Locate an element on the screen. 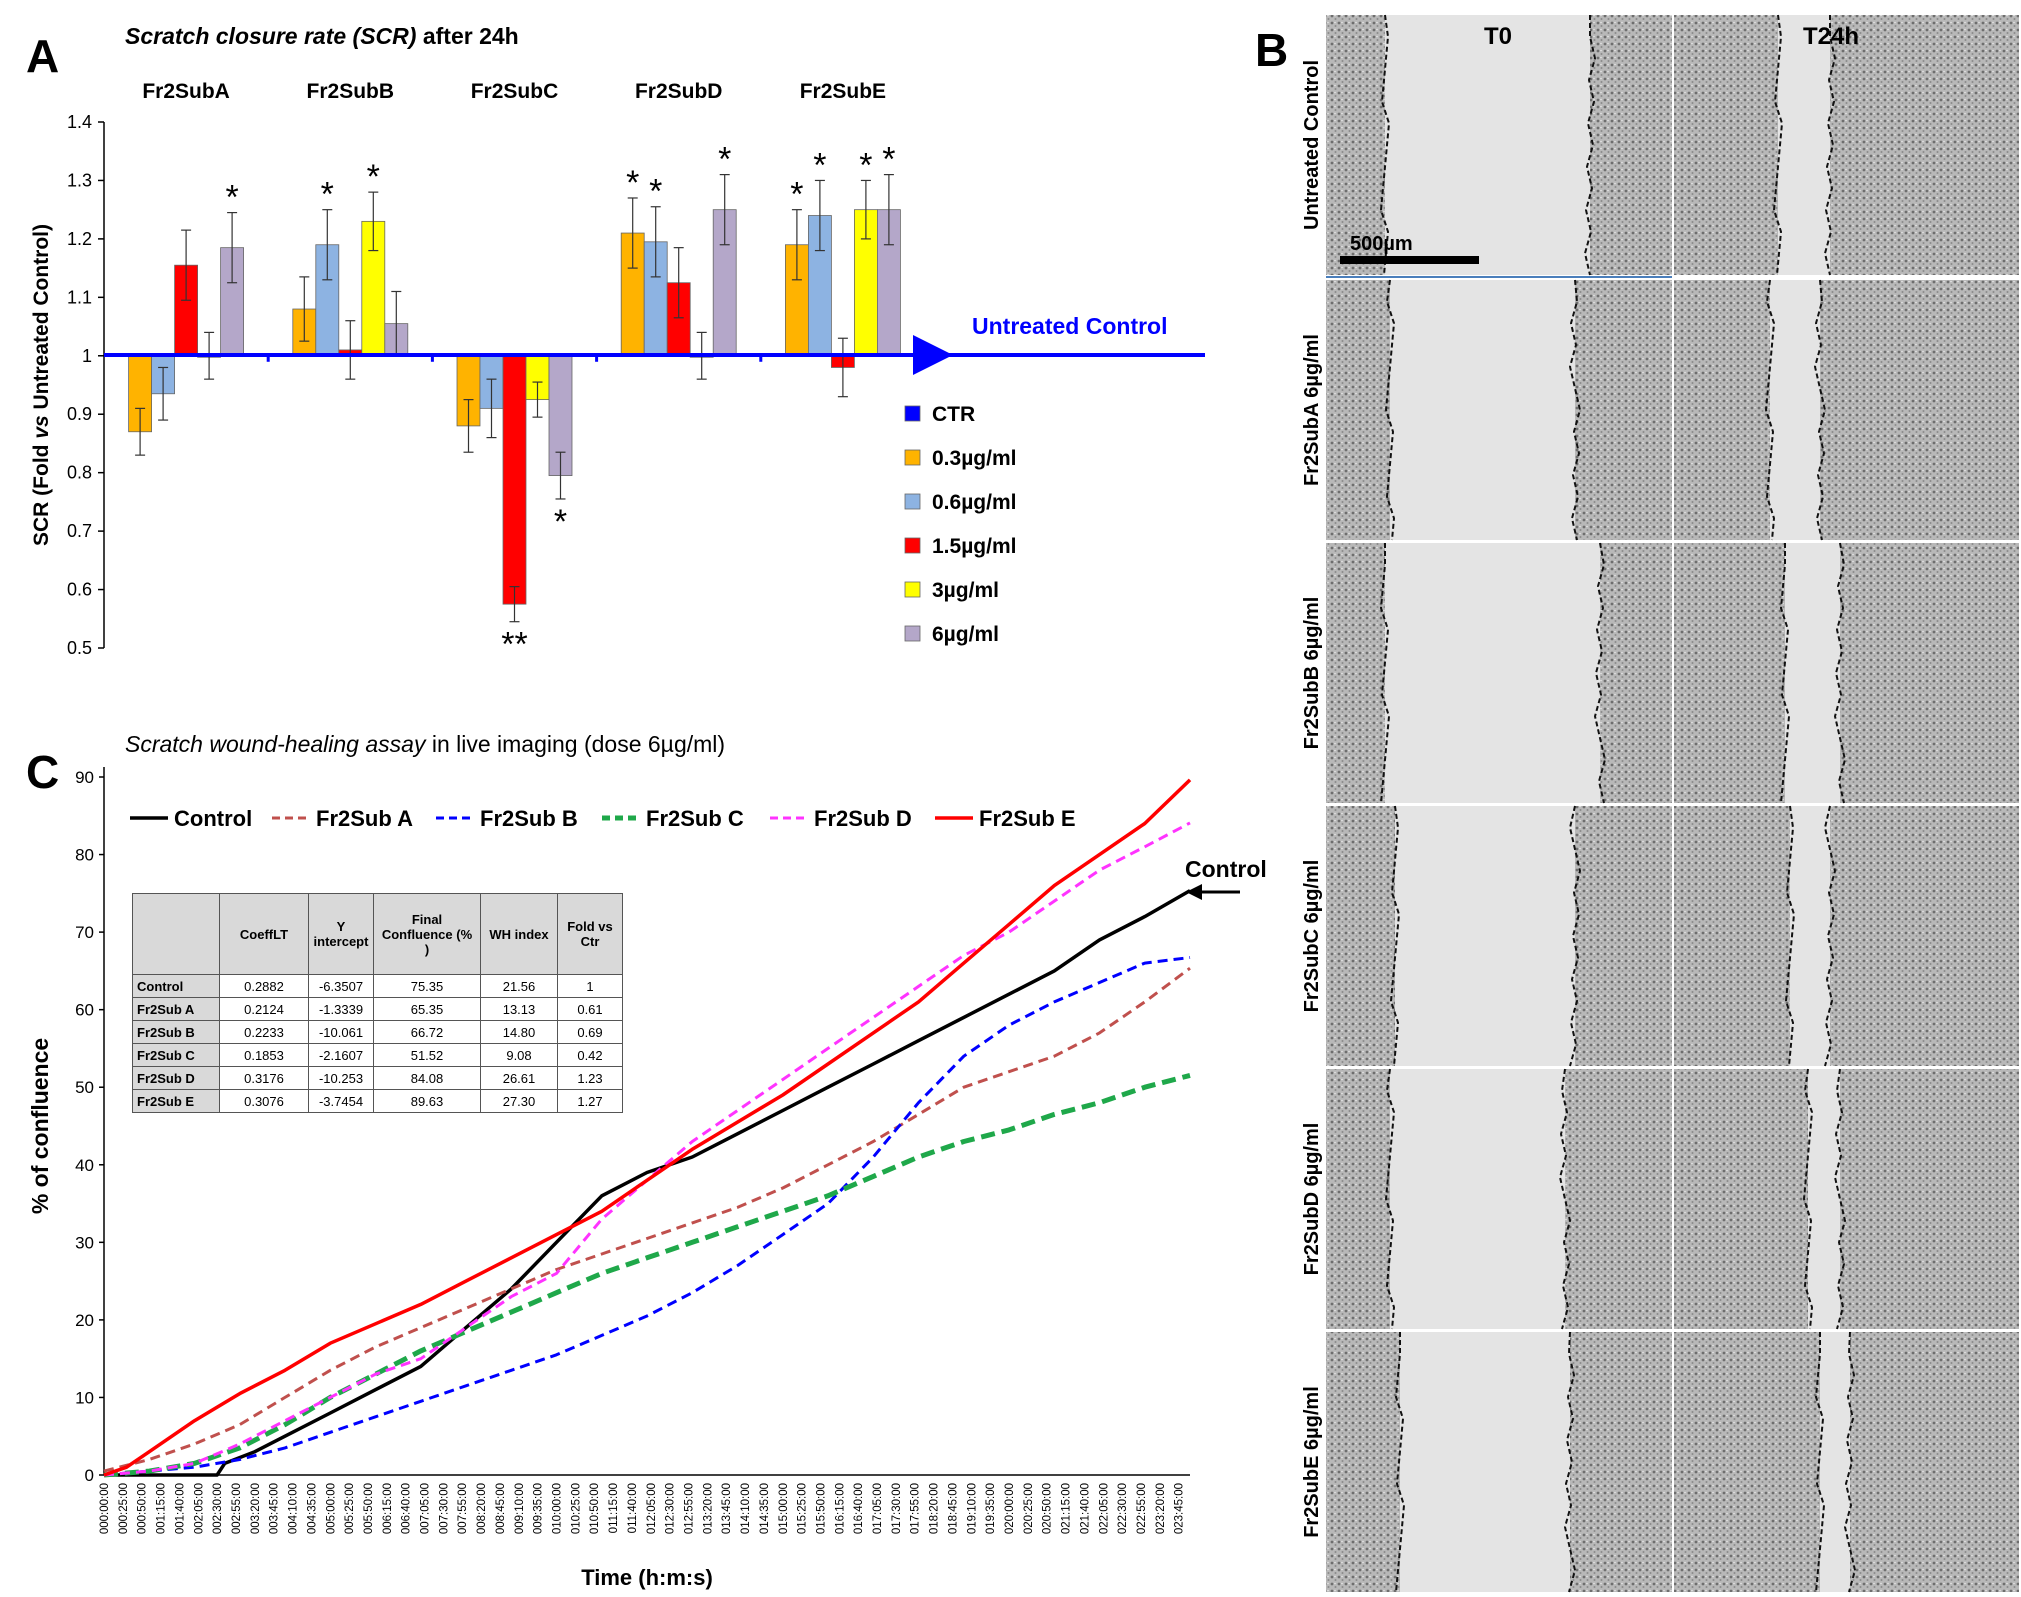  table-row-header: Fr2Sub A is located at coordinates (176, 1009).